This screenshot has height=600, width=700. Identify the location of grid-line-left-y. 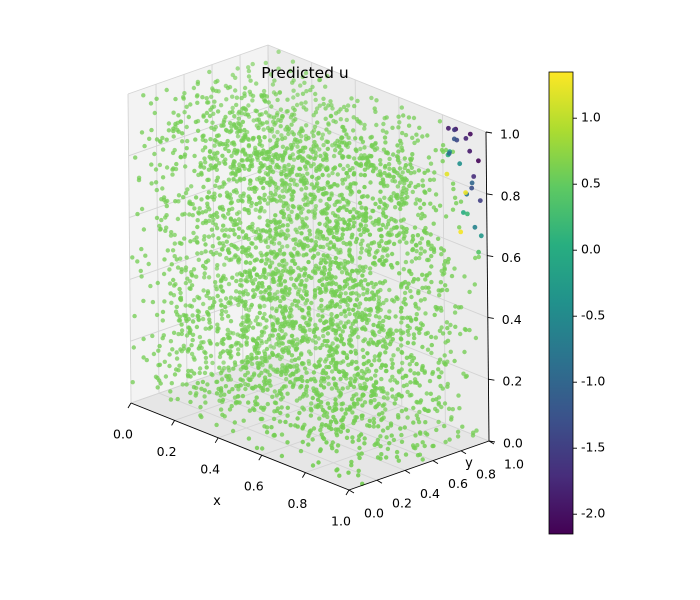
(241, 209).